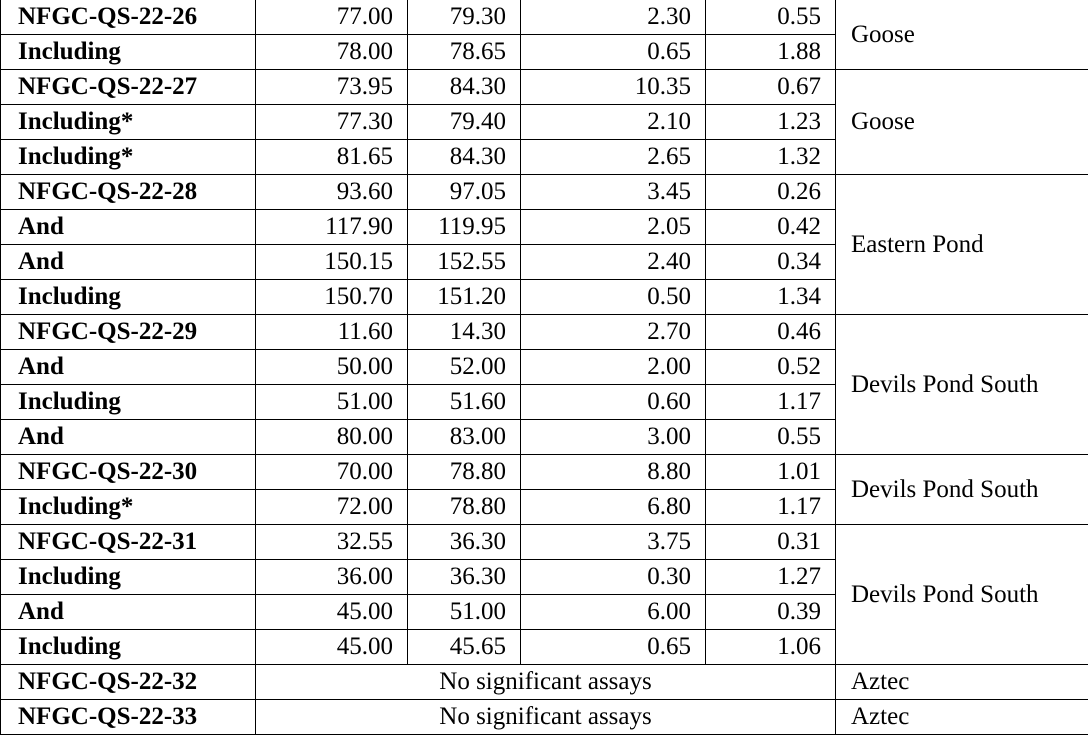 The width and height of the screenshot is (1088, 737). I want to click on grade: 0.46, so click(770, 332).